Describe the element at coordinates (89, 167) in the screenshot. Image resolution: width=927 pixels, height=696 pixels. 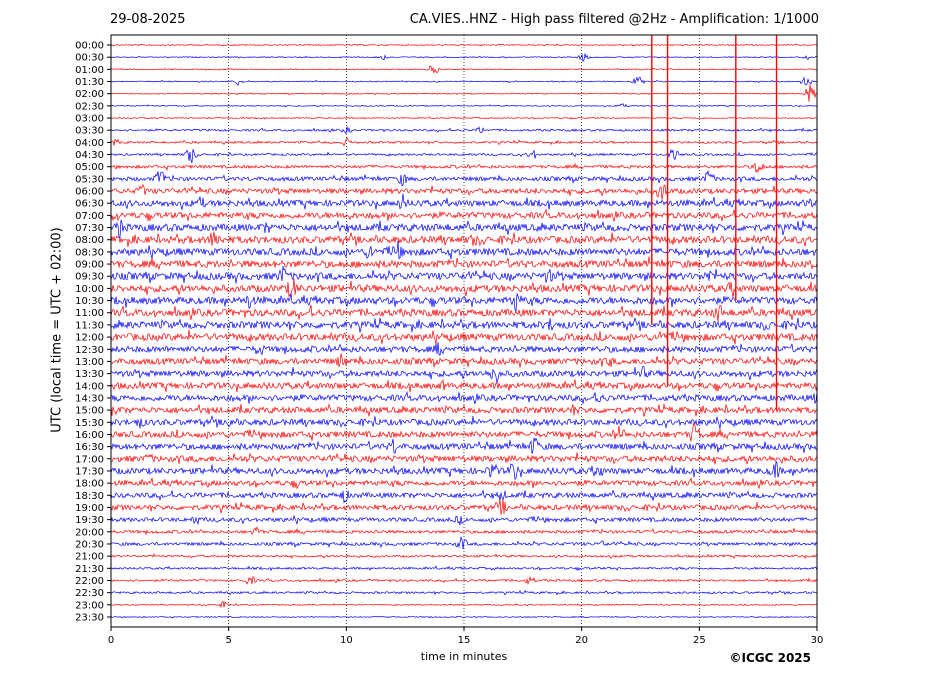
I see `y-tick-label: 05:00` at that location.